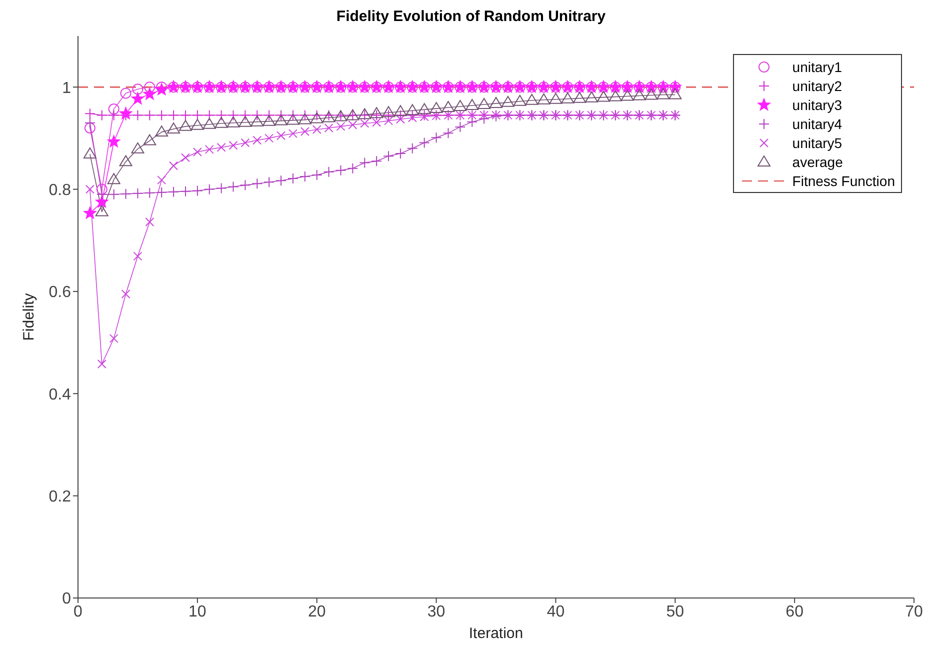  Describe the element at coordinates (78, 611) in the screenshot. I see `x-tick-label: 0` at that location.